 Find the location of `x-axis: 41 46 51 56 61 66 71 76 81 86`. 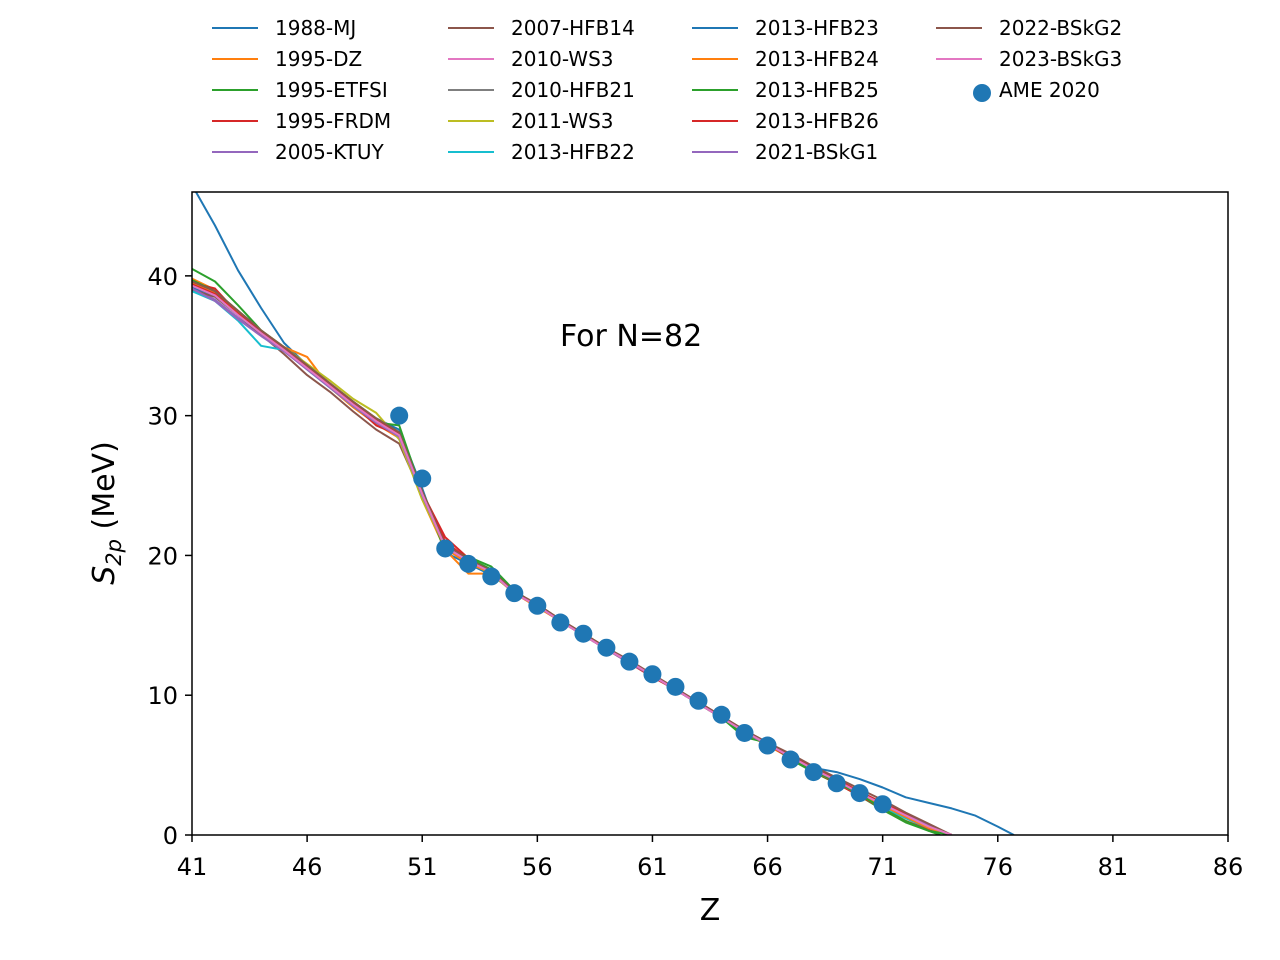

x-axis: 41 46 51 56 61 66 71 76 81 86 is located at coordinates (710, 858).